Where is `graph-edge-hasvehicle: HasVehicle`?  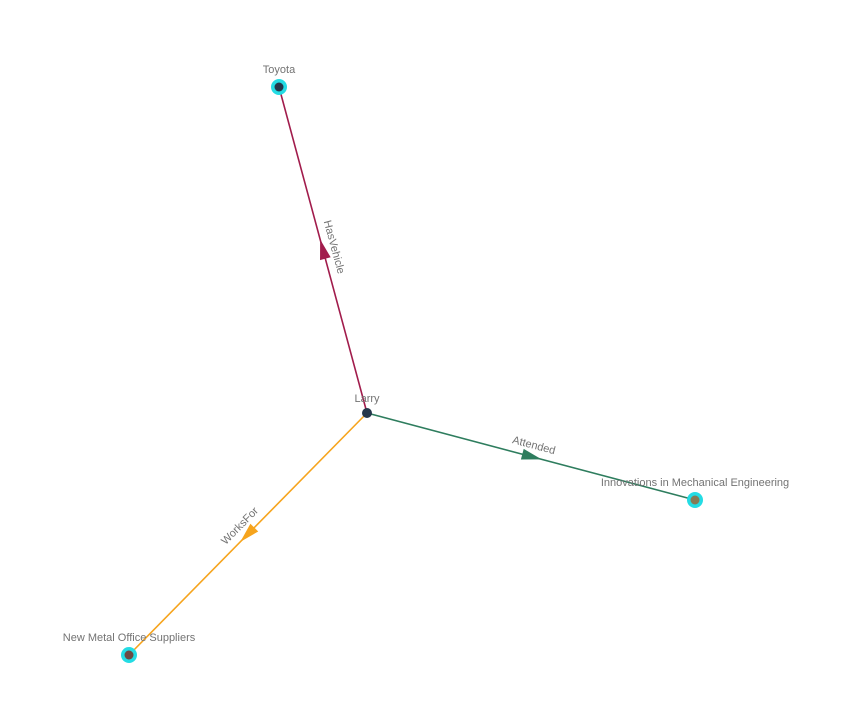 graph-edge-hasvehicle: HasVehicle is located at coordinates (323, 250).